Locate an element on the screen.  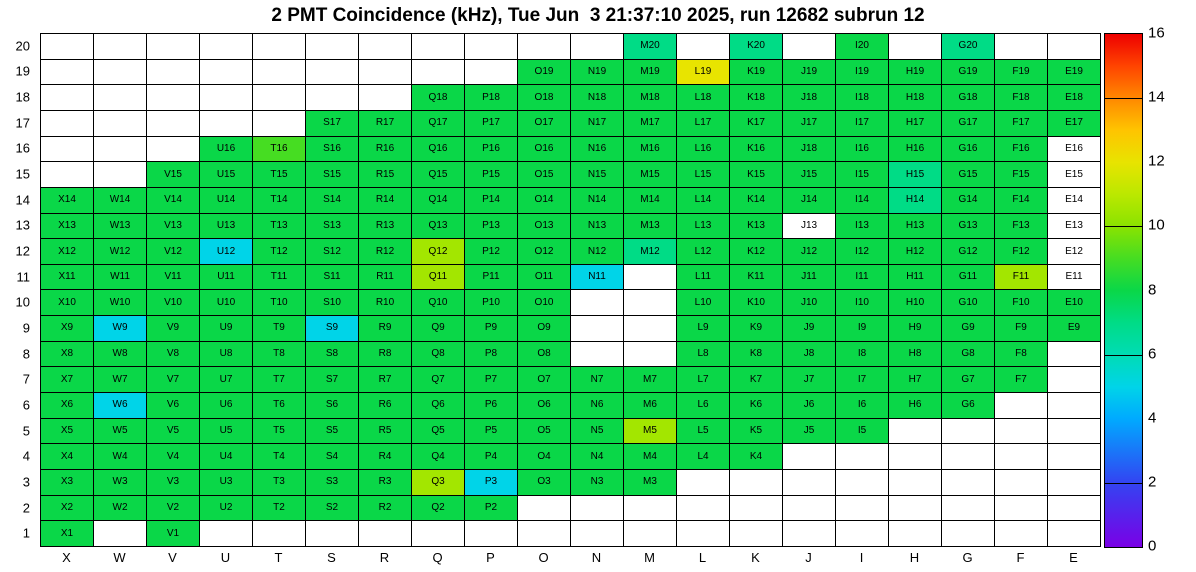
heatmap-cell: L18 is located at coordinates (703, 98).